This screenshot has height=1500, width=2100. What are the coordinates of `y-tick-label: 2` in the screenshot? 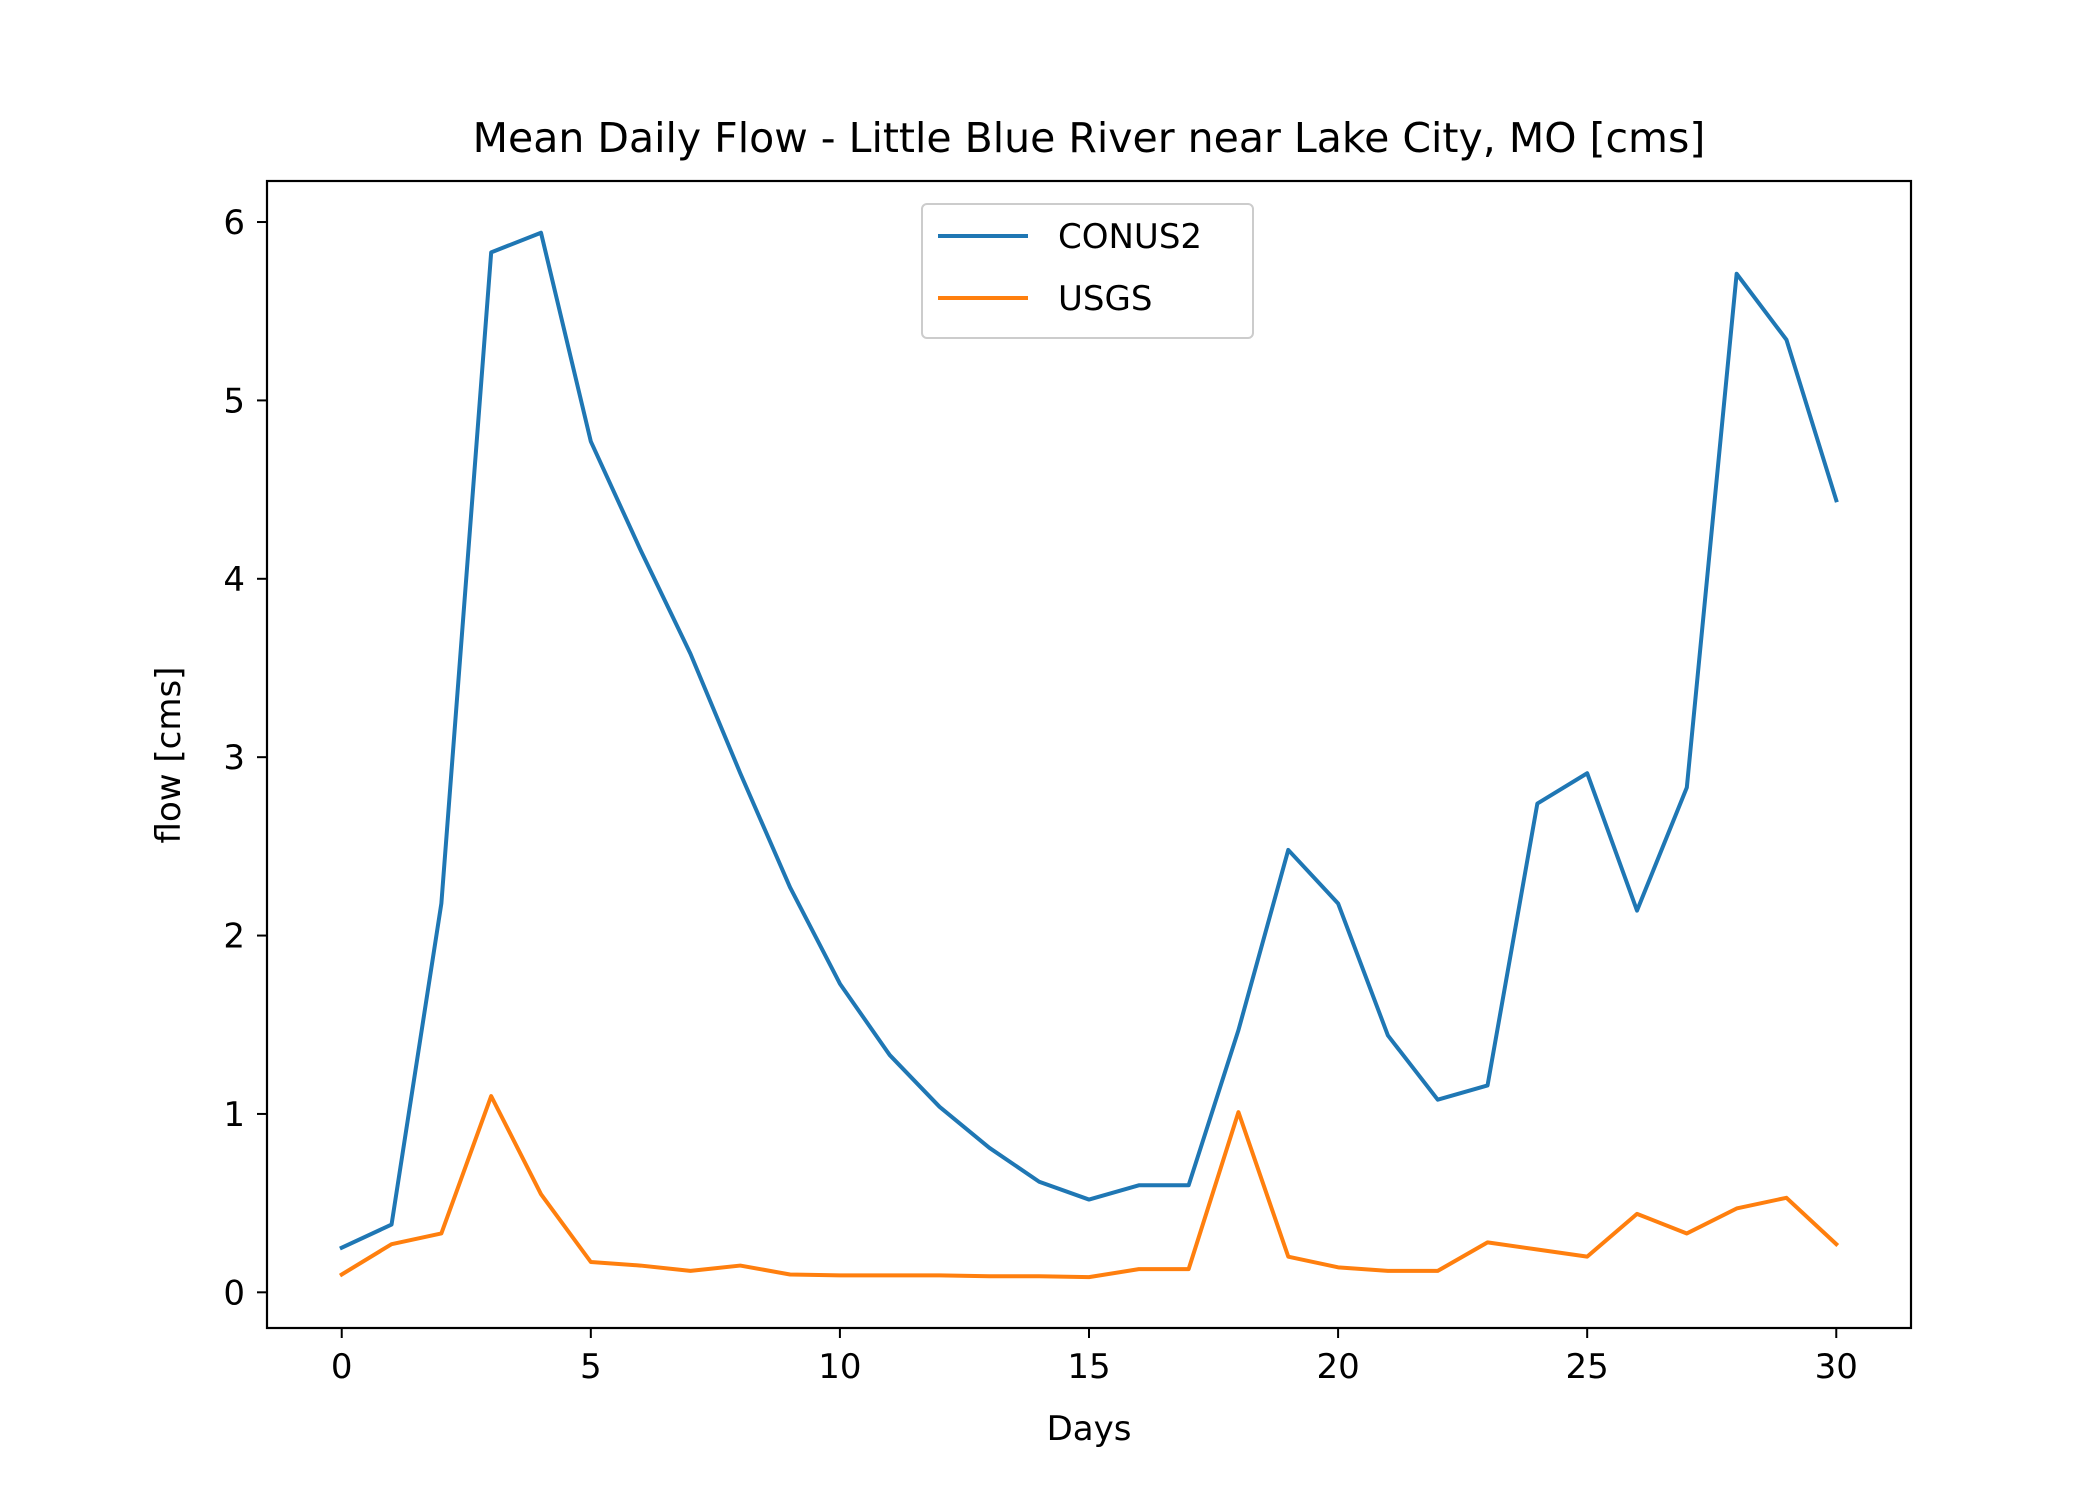 It's located at (234, 937).